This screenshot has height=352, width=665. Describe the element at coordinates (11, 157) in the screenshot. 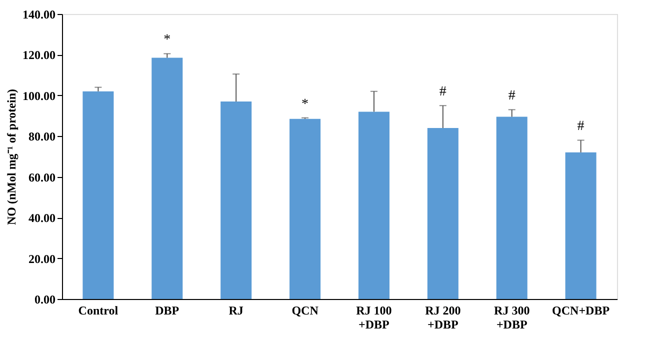

I see `y-axis-title: NO (nMol mg⁻¹ of protein)` at that location.